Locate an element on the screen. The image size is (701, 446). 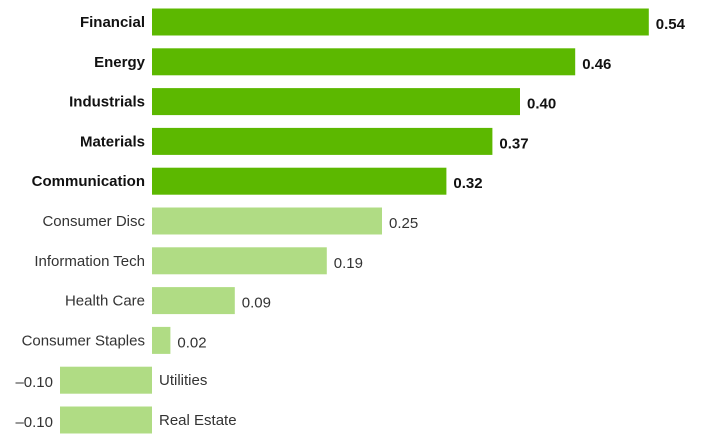
bar-consumer-staples is located at coordinates (161, 340).